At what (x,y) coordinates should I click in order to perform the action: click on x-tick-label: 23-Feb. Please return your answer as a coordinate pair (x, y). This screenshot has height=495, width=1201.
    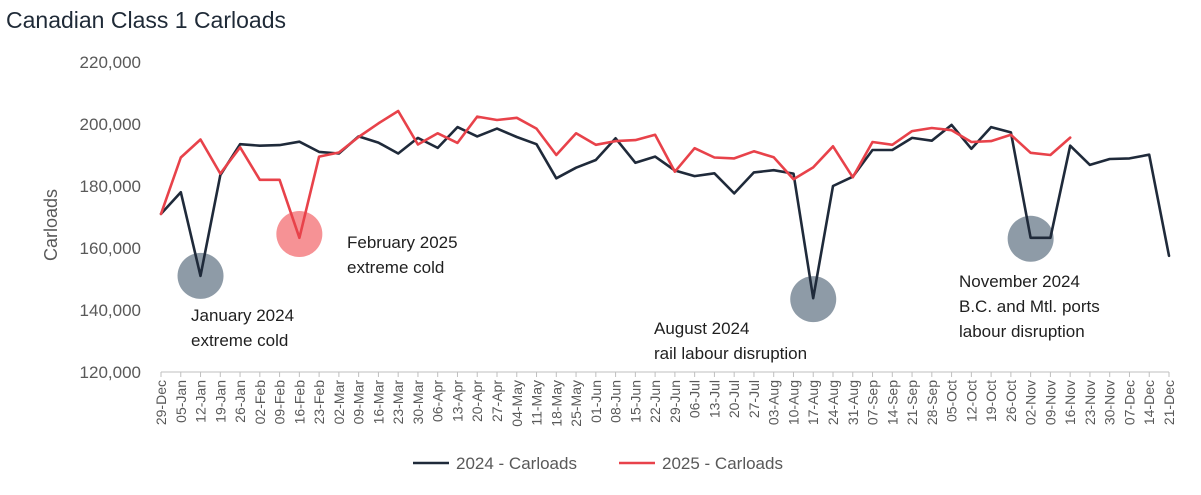
    Looking at the image, I should click on (319, 402).